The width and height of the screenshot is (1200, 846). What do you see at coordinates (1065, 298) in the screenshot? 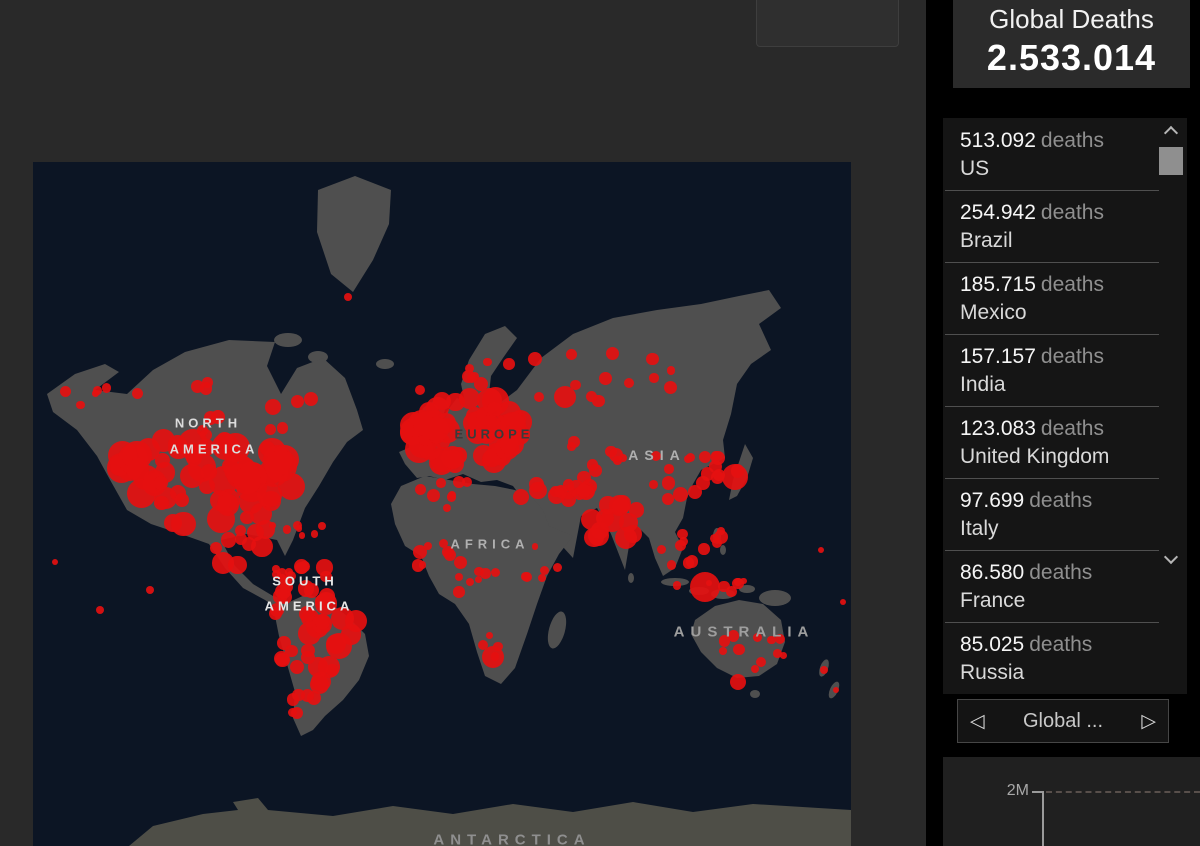
I see `list-item: 185.715 deaths Mexico` at bounding box center [1065, 298].